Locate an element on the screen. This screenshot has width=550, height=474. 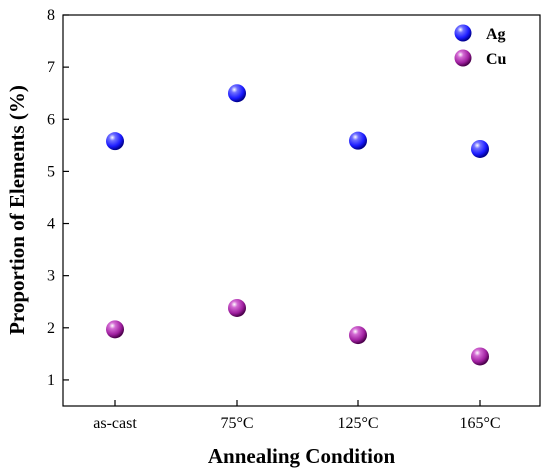
legend-label-cu: Cu is located at coordinates (496, 59).